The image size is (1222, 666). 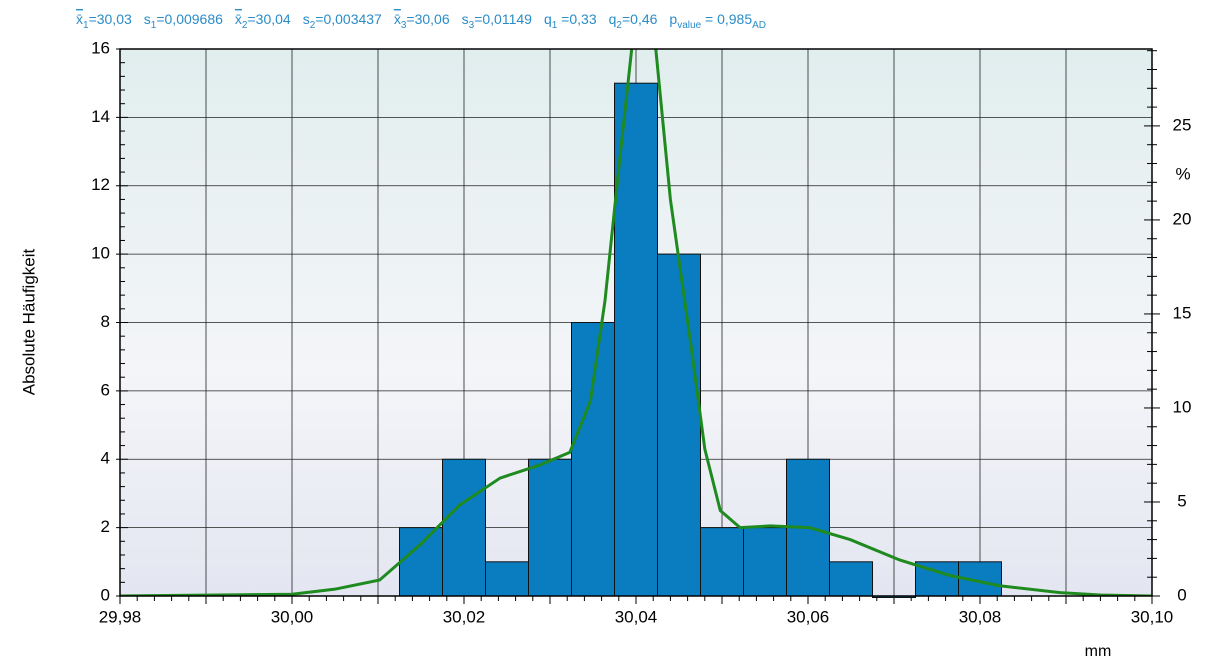 I want to click on y-tick-label: 14, so click(x=100, y=116).